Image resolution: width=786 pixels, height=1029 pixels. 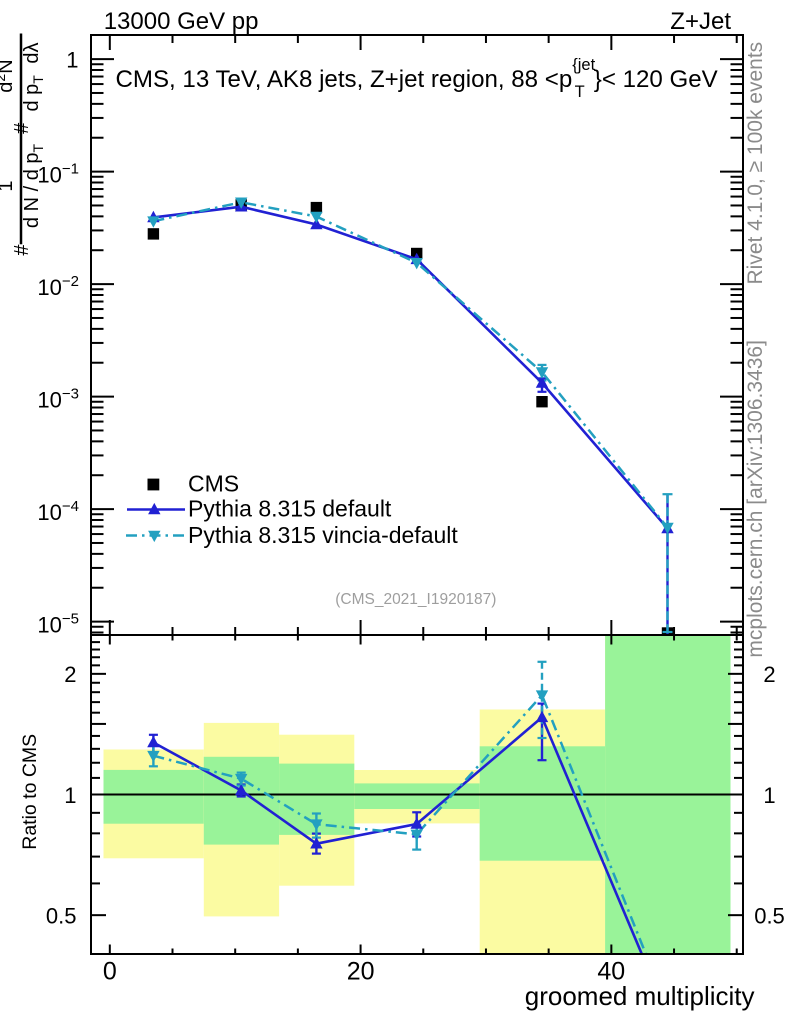 I want to click on svg-text: 0, so click(x=110, y=972).